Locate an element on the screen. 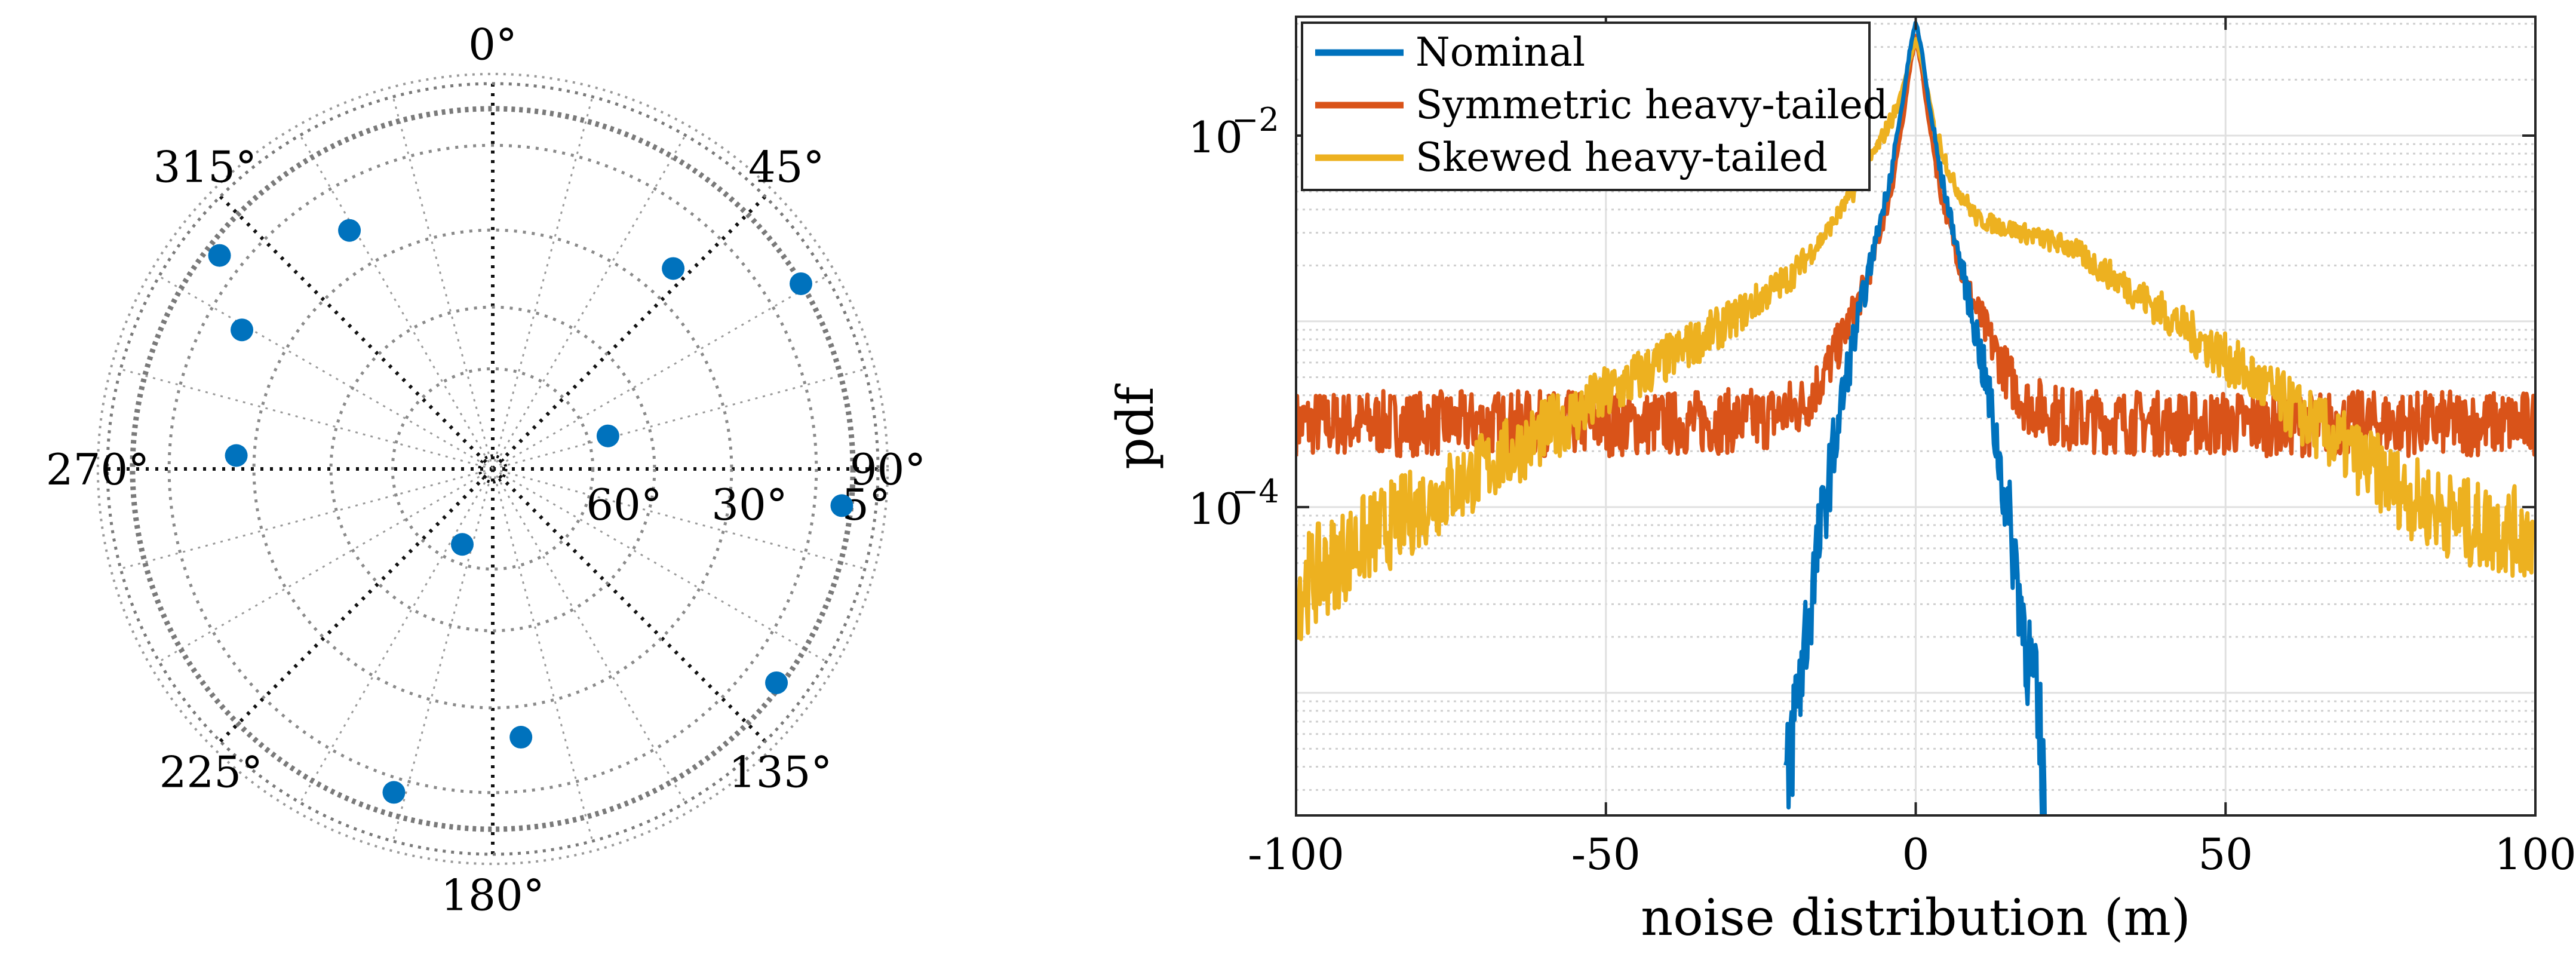 The image size is (2576, 957). polar-azimuth-label: 90° is located at coordinates (888, 470).